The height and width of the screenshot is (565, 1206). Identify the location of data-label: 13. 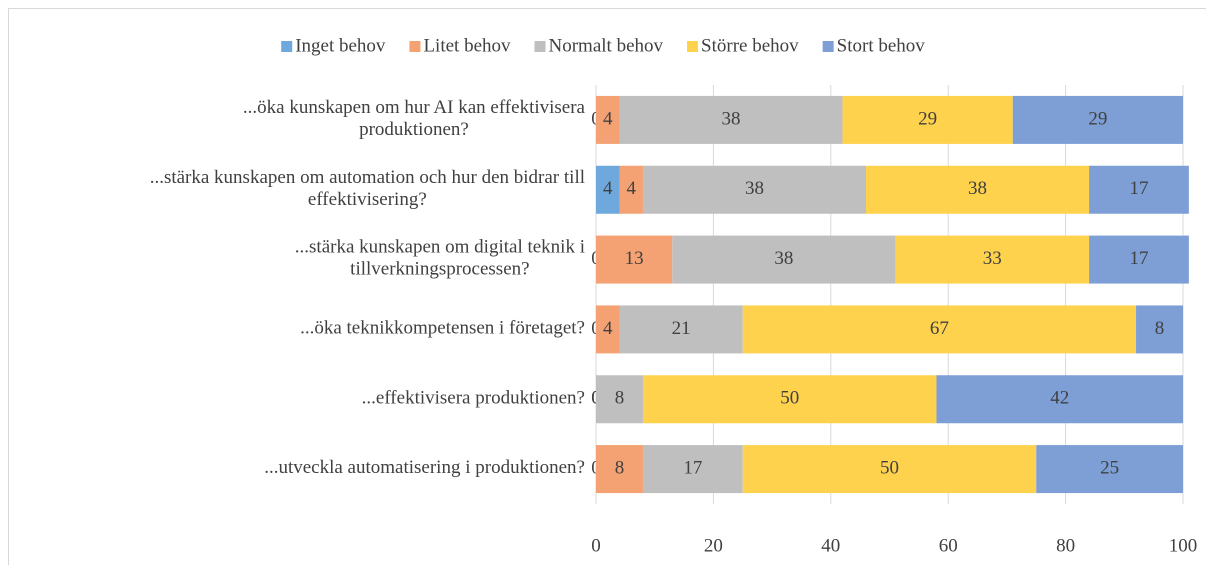
(634, 258).